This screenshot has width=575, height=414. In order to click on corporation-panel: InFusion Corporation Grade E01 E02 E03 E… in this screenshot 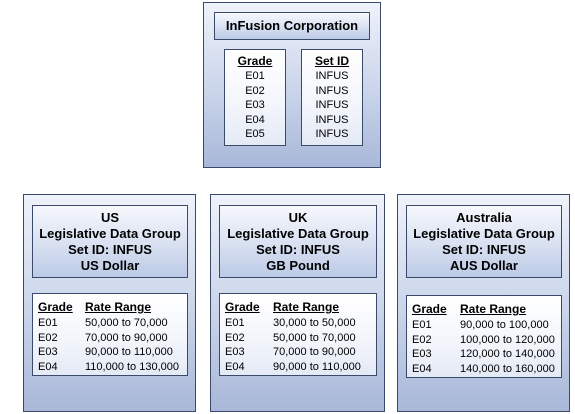, I will do `click(292, 85)`.